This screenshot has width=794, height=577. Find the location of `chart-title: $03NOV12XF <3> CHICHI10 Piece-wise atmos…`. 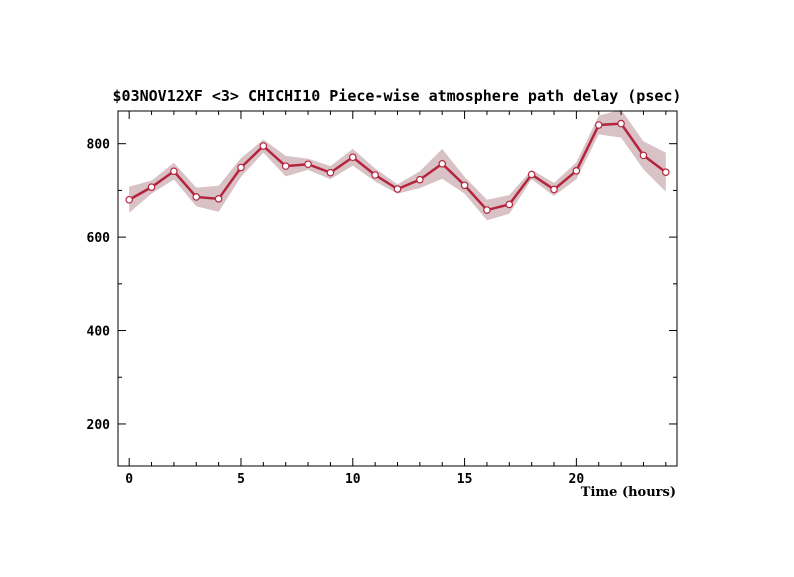

chart-title: $03NOV12XF <3> CHICHI10 Piece-wise atmos… is located at coordinates (397, 96).